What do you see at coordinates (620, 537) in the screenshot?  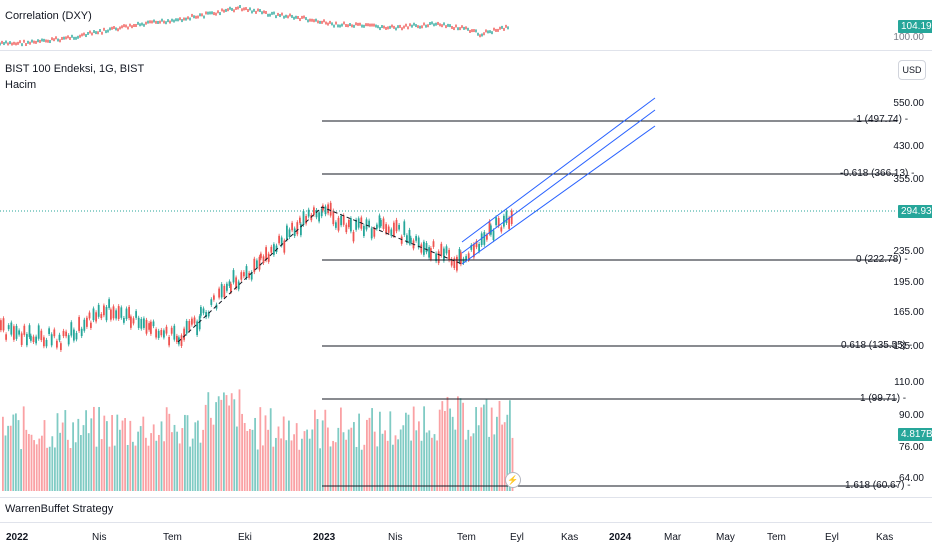 I see `x-tick: 2024` at bounding box center [620, 537].